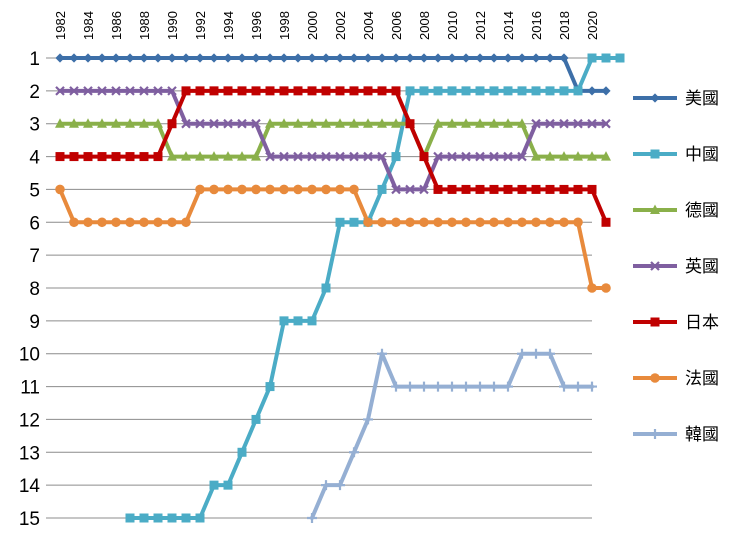 This screenshot has width=740, height=535. Describe the element at coordinates (702, 435) in the screenshot. I see `legend-label: 韓國` at that location.